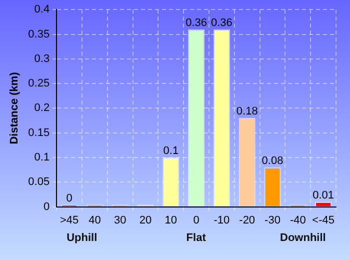  Describe the element at coordinates (82, 238) in the screenshot. I see `text: Uphill` at that location.